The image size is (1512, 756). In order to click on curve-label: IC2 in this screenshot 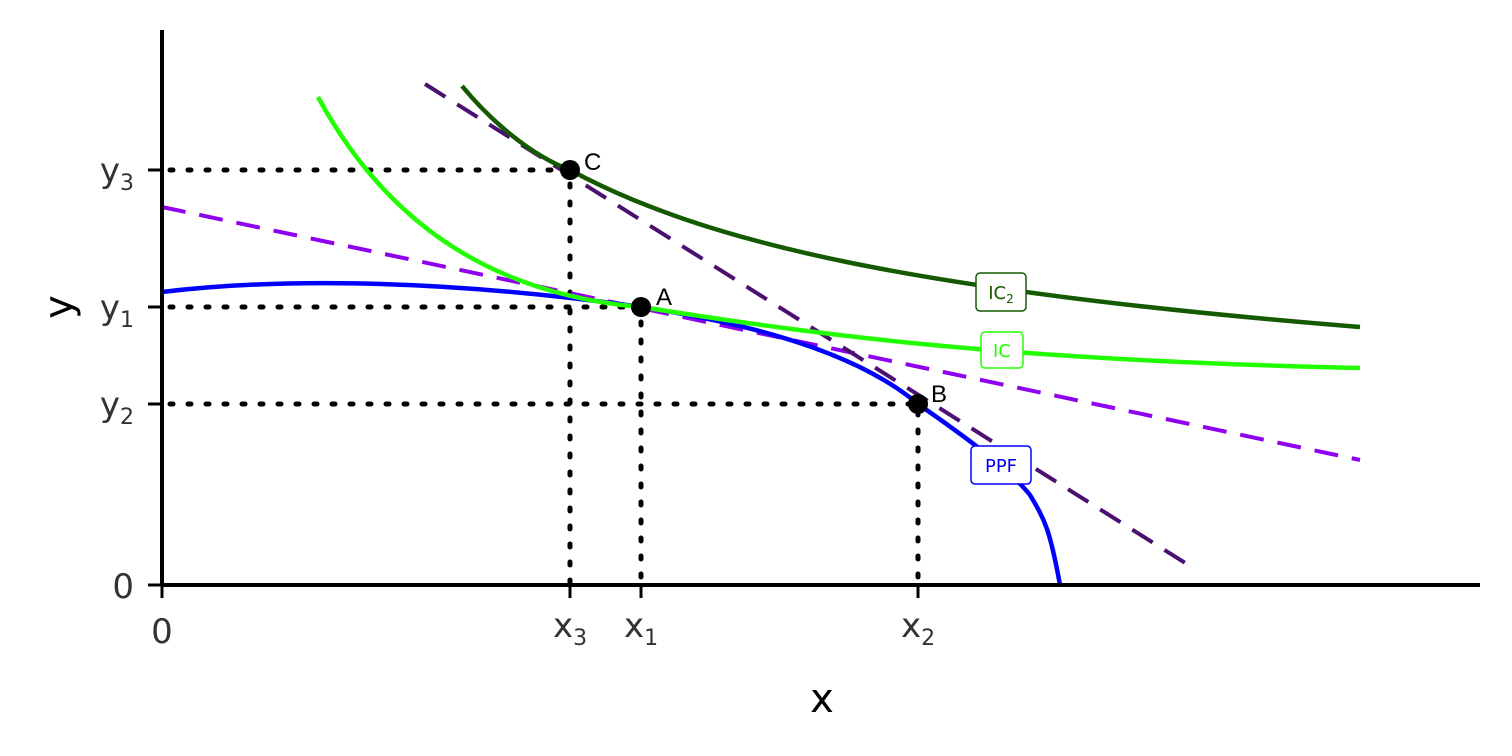, I will do `click(1001, 294)`.